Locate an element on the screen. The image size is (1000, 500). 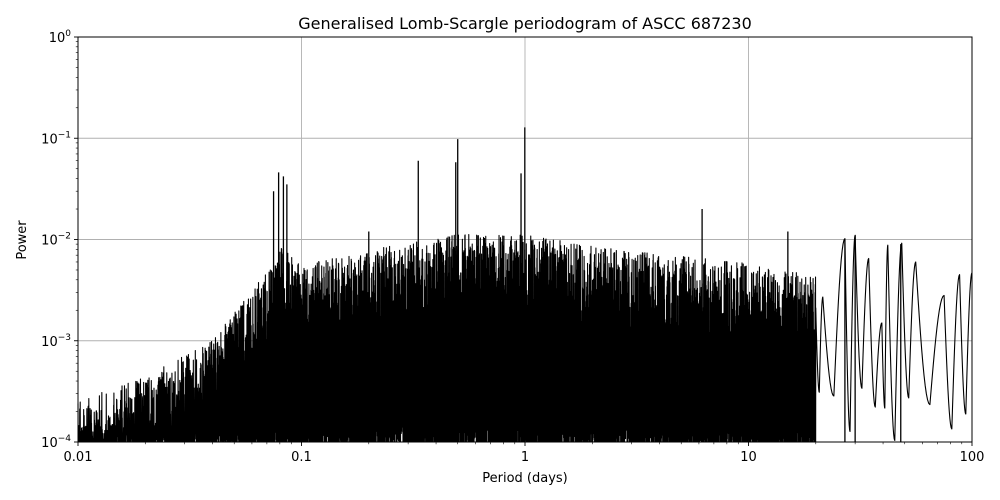
x-tick-label: 1 is located at coordinates (525, 457).